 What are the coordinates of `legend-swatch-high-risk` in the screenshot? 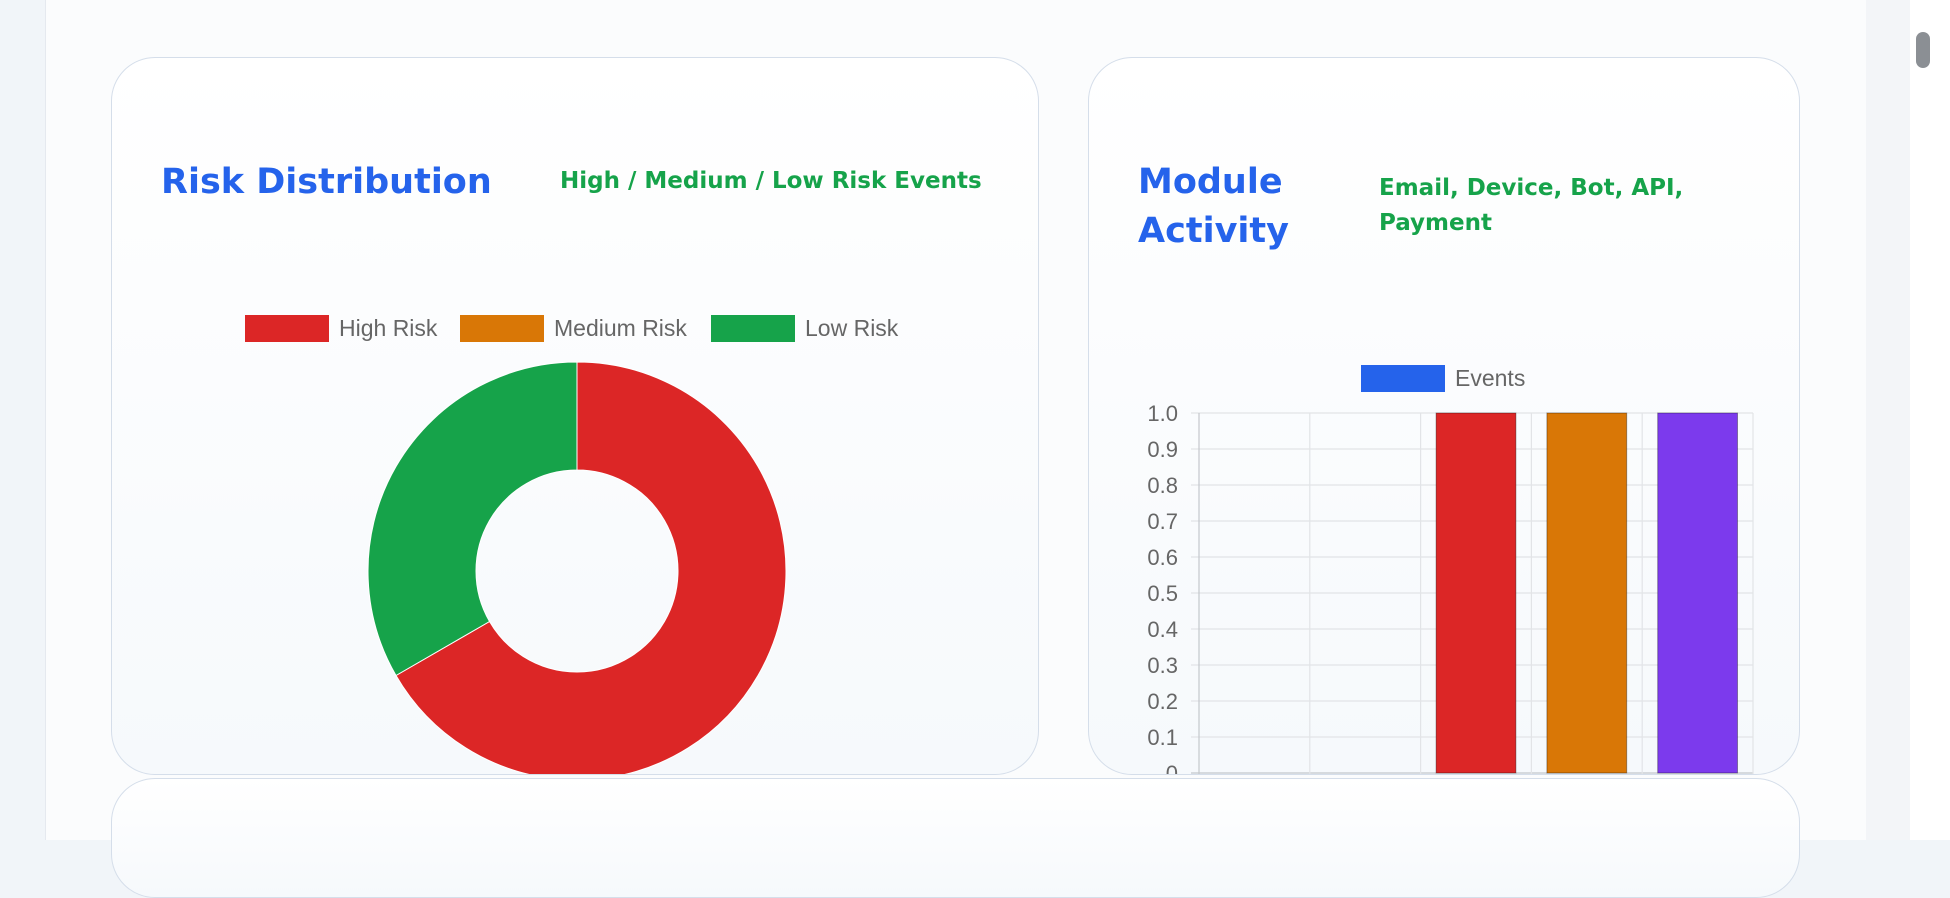 It's located at (287, 328).